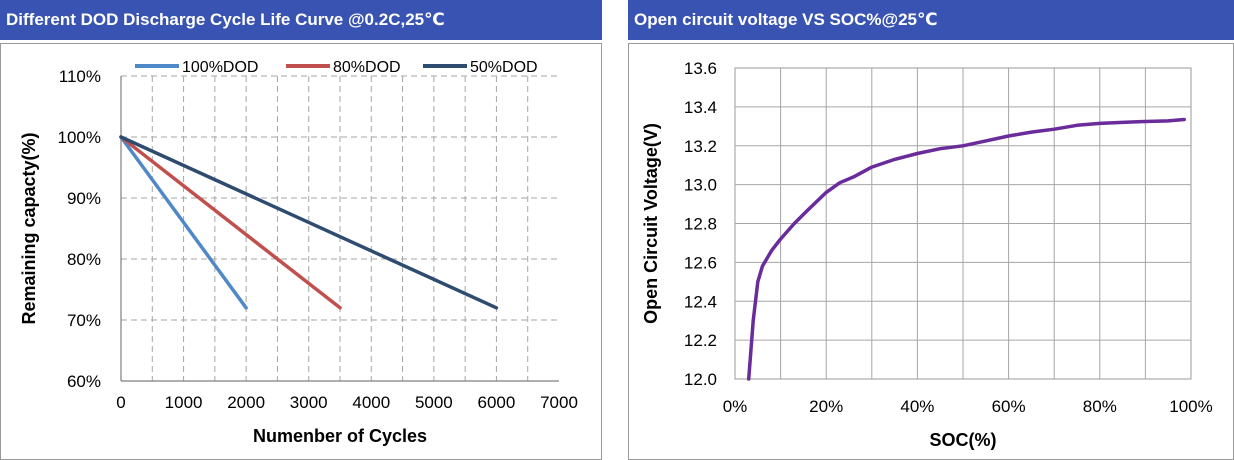 Image resolution: width=1234 pixels, height=460 pixels. What do you see at coordinates (700, 301) in the screenshot?
I see `y-tick-label: 12.4` at bounding box center [700, 301].